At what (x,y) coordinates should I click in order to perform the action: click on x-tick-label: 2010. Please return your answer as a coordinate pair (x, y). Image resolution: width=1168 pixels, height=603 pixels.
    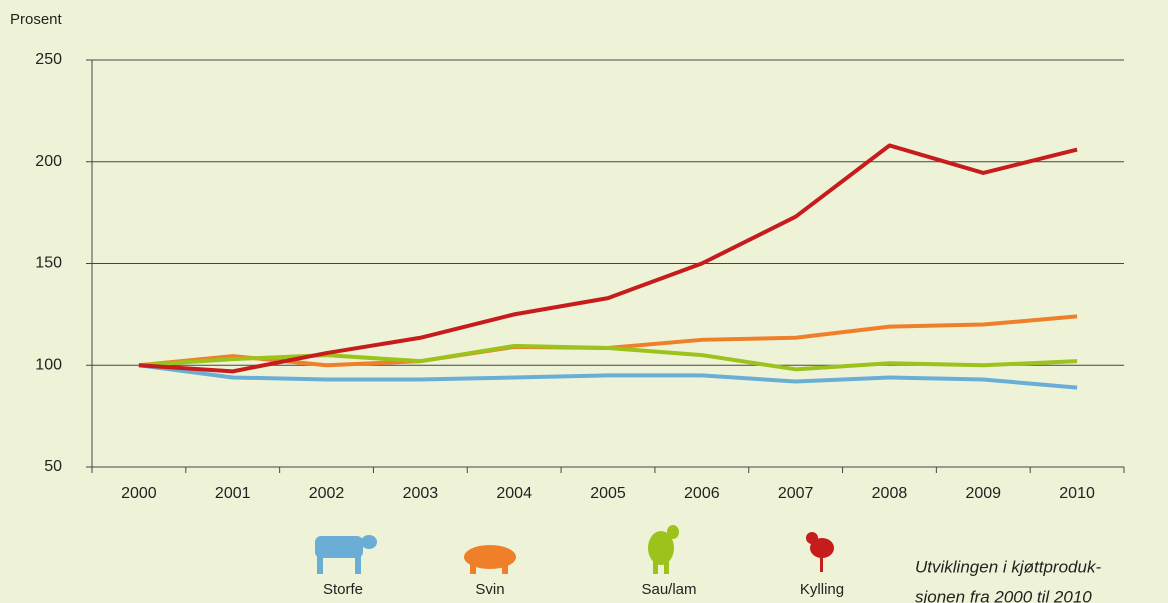
    Looking at the image, I should click on (1077, 493).